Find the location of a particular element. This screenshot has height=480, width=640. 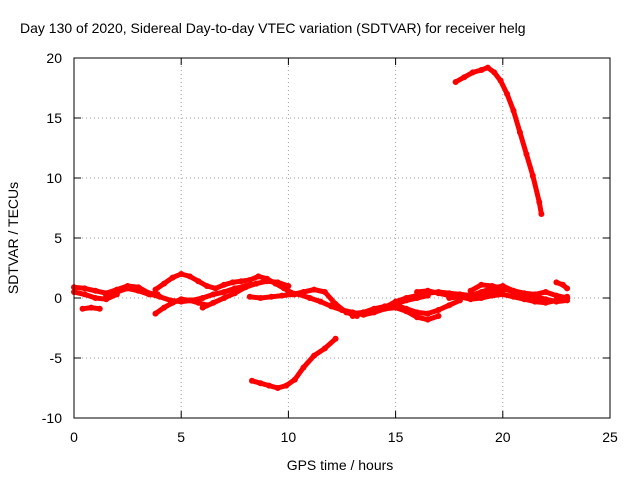

y-tick-label: 10 is located at coordinates (54, 178).